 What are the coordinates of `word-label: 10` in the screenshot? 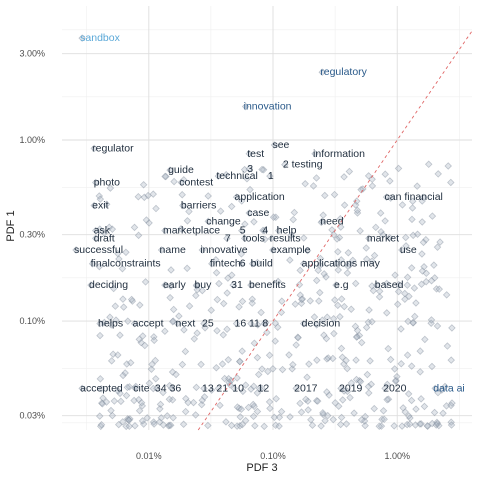 It's located at (238, 388).